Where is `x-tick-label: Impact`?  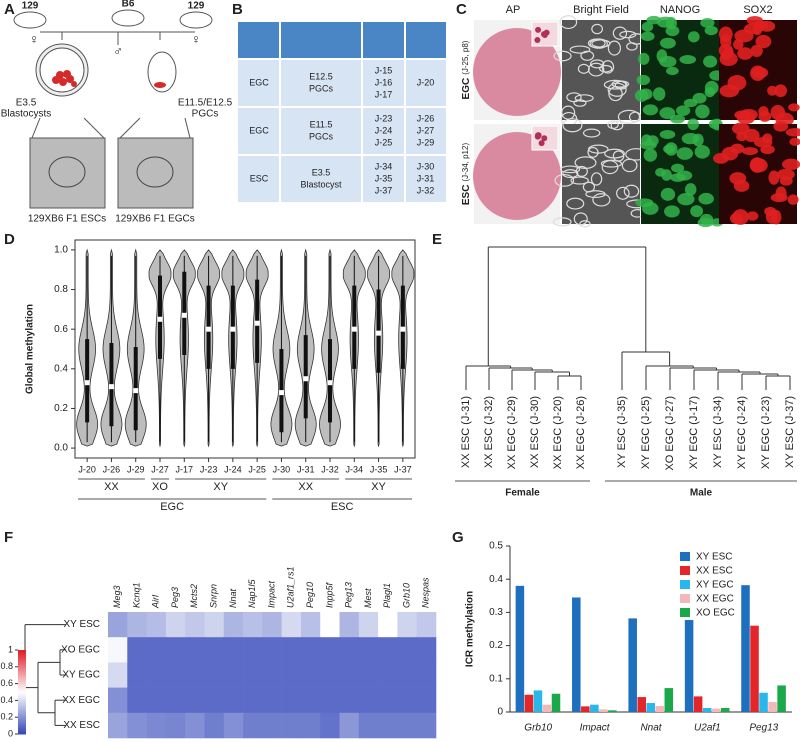 x-tick-label: Impact is located at coordinates (595, 728).